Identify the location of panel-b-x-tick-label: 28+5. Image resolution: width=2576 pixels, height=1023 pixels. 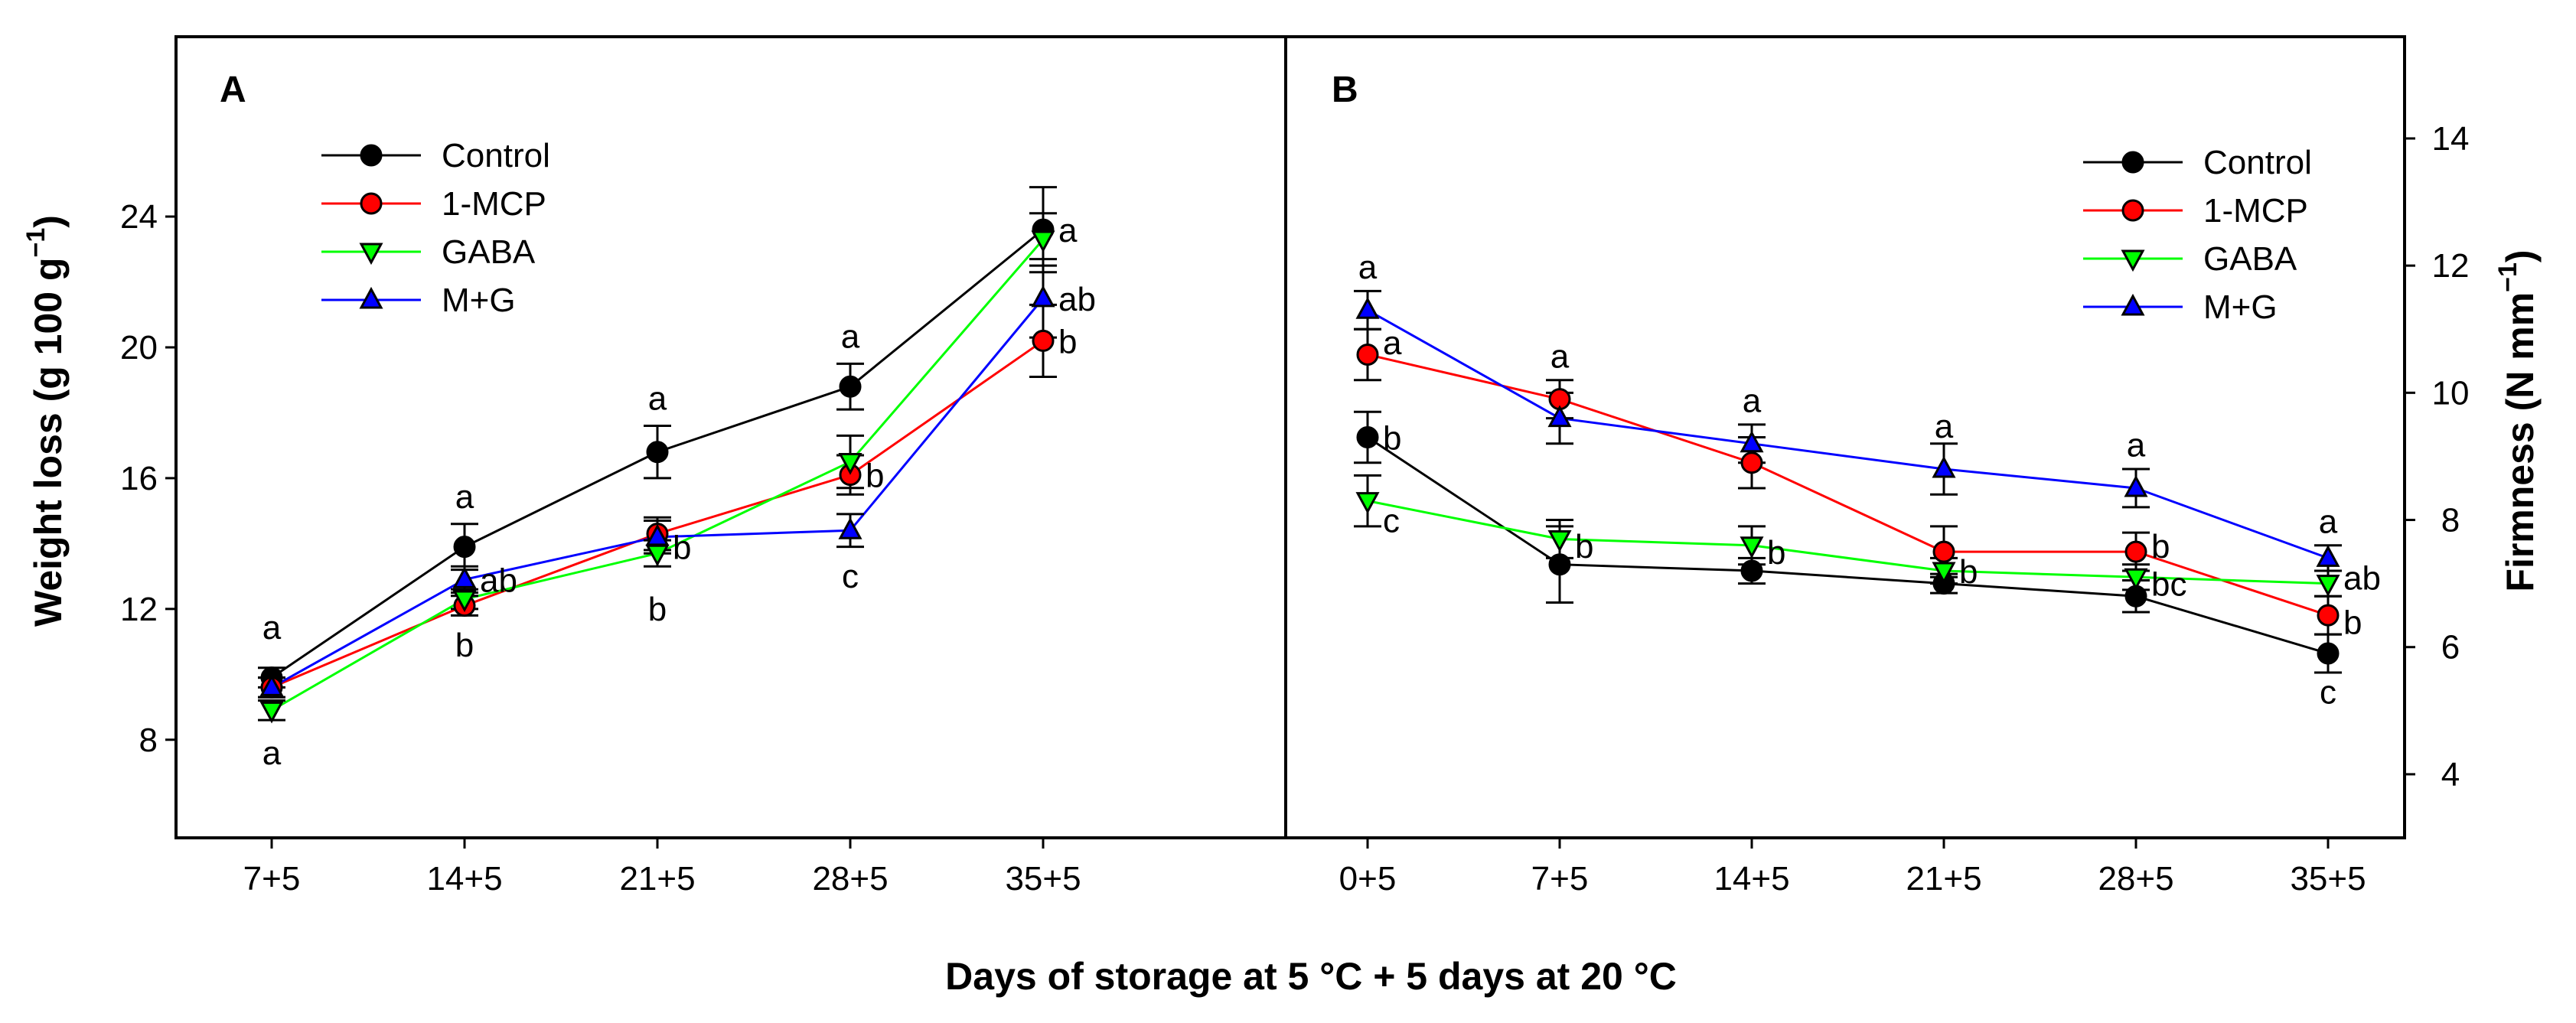
(2135, 879).